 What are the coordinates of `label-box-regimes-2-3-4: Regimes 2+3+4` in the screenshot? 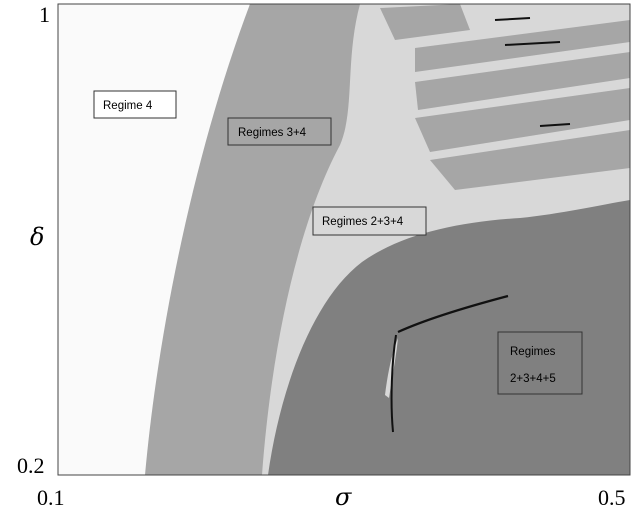 It's located at (369, 221).